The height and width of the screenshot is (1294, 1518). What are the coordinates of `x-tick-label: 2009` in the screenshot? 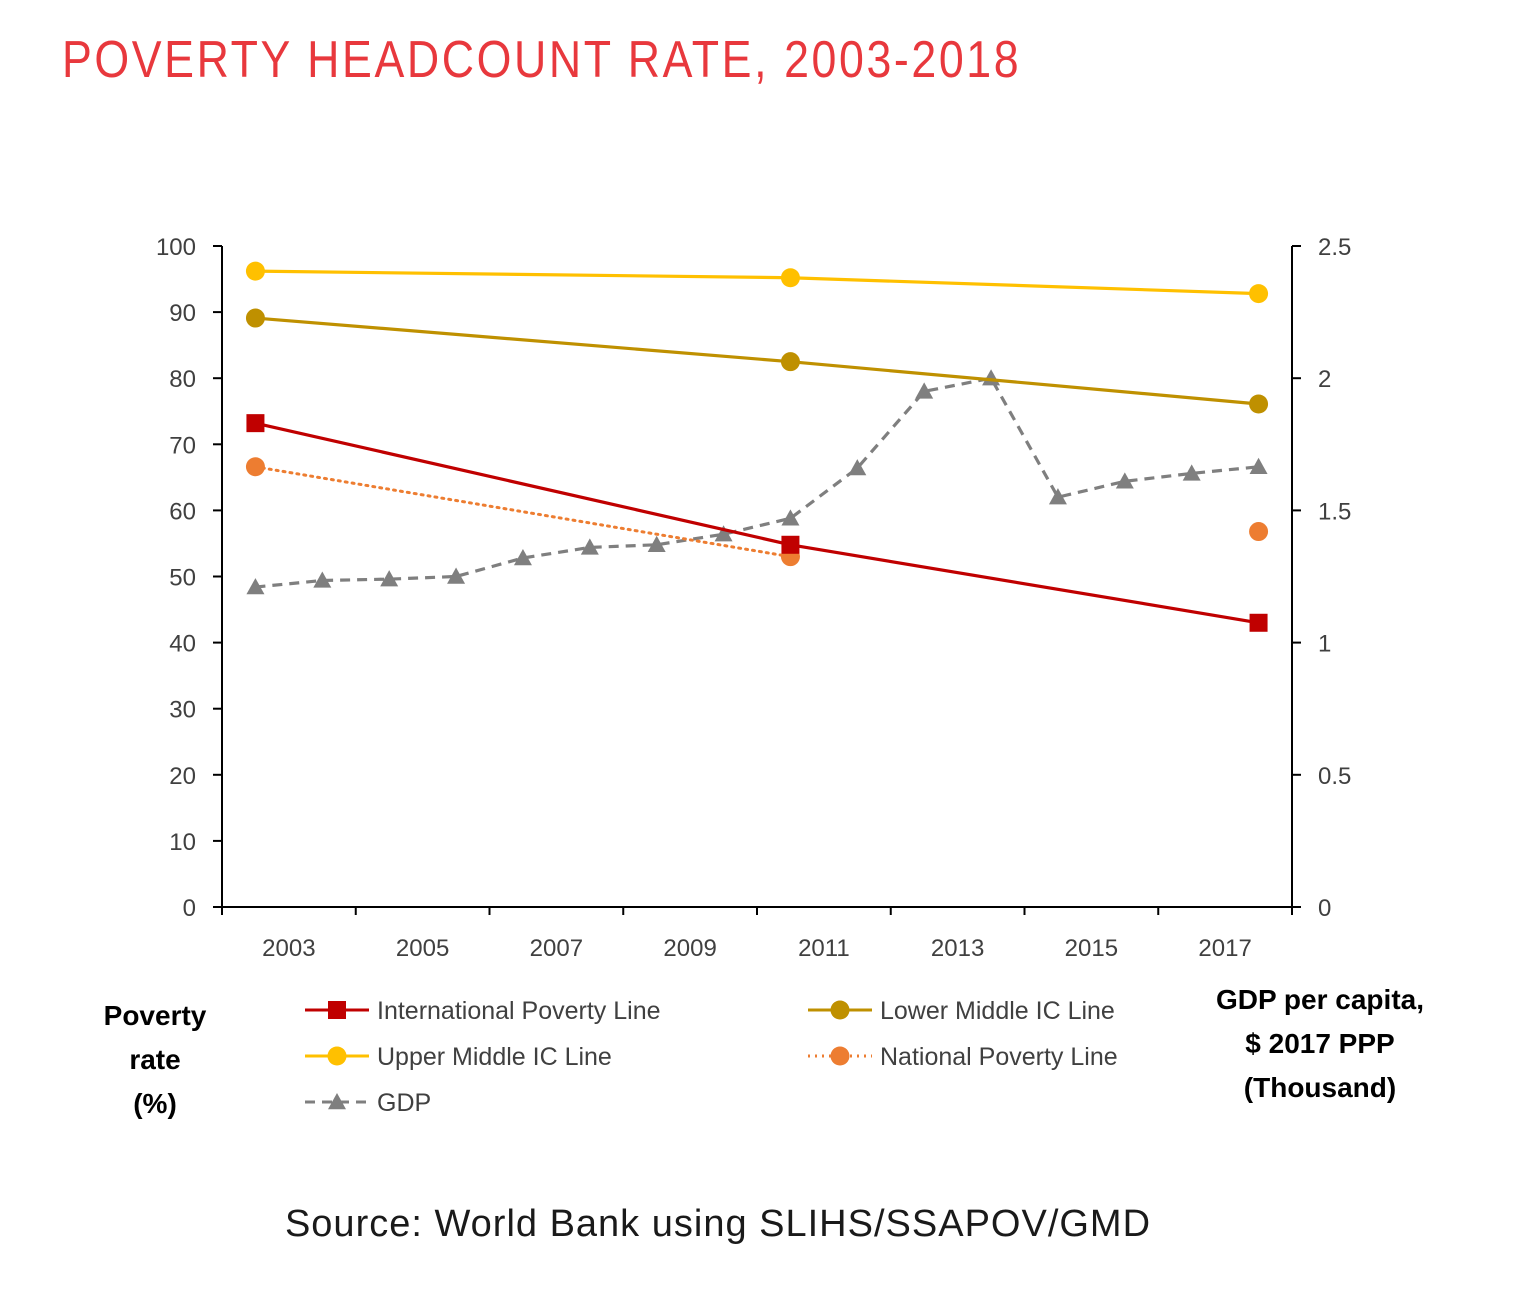 It's located at (689, 948).